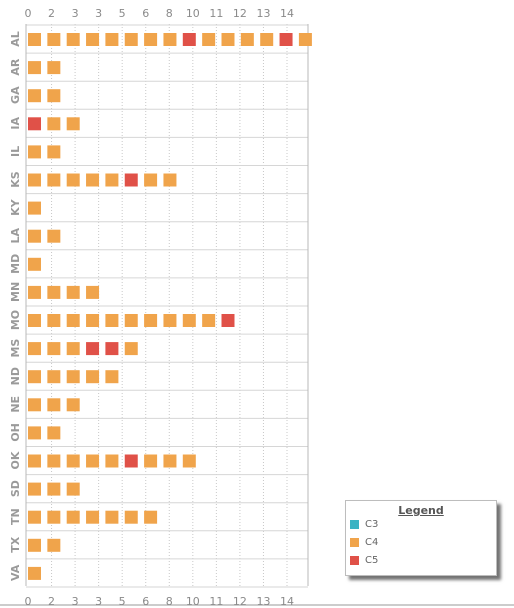 The image size is (514, 608). I want to click on state-label: IA, so click(15, 123).